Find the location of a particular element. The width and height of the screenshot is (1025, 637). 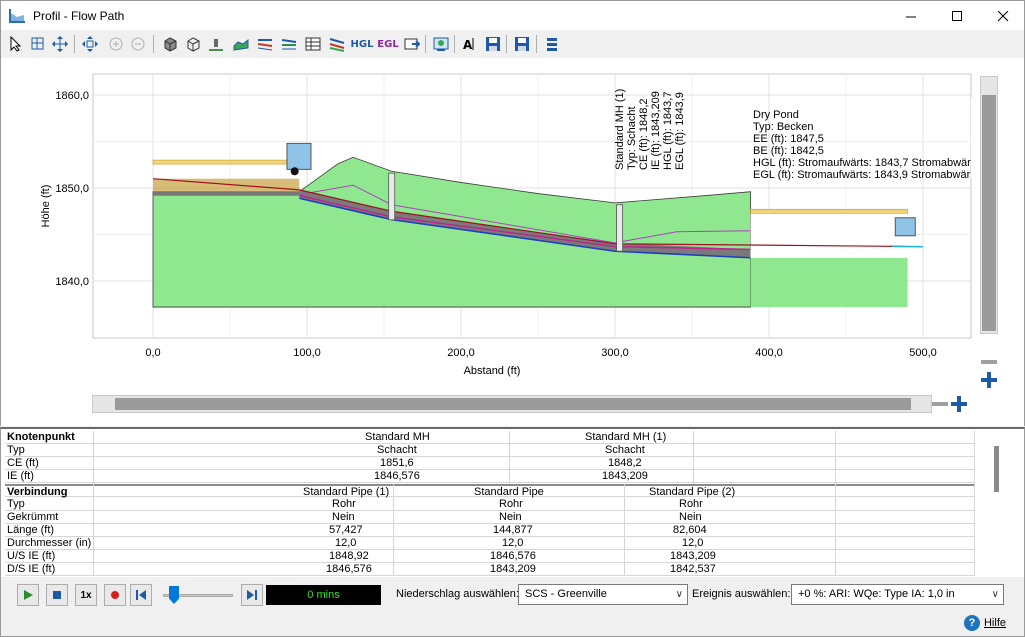

time-display: 0 mins is located at coordinates (323, 595).